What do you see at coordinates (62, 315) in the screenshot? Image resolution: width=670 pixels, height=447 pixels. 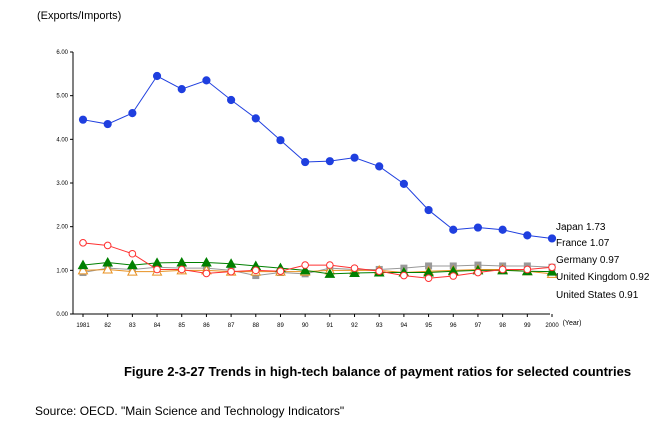 I see `y-tick-label: 0.00` at bounding box center [62, 315].